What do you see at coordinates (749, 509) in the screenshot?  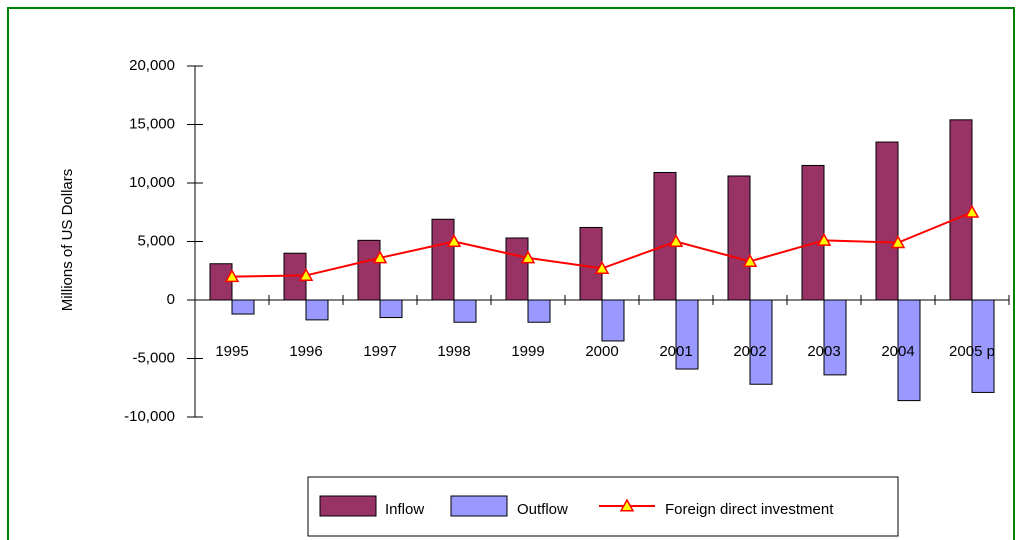 I see `legend-label: Foreign direct investment` at bounding box center [749, 509].